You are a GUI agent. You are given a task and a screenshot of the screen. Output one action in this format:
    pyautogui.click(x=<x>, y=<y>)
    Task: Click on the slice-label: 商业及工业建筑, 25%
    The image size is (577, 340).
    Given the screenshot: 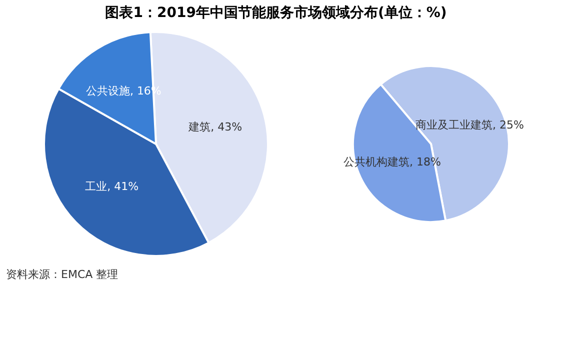 What is the action you would take?
    pyautogui.click(x=470, y=125)
    